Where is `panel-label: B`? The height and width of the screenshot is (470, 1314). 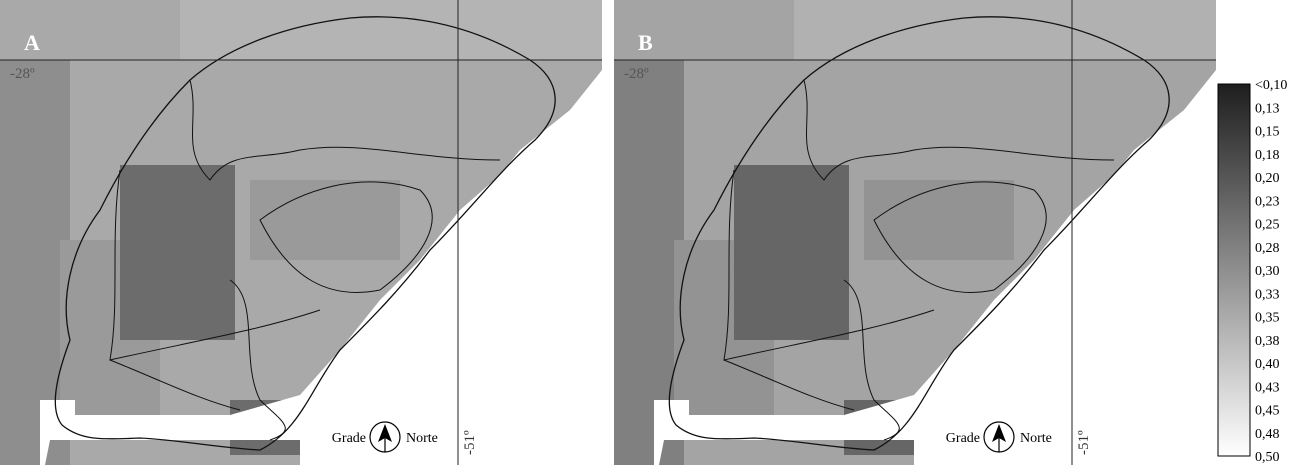
panel-label: B is located at coordinates (645, 42).